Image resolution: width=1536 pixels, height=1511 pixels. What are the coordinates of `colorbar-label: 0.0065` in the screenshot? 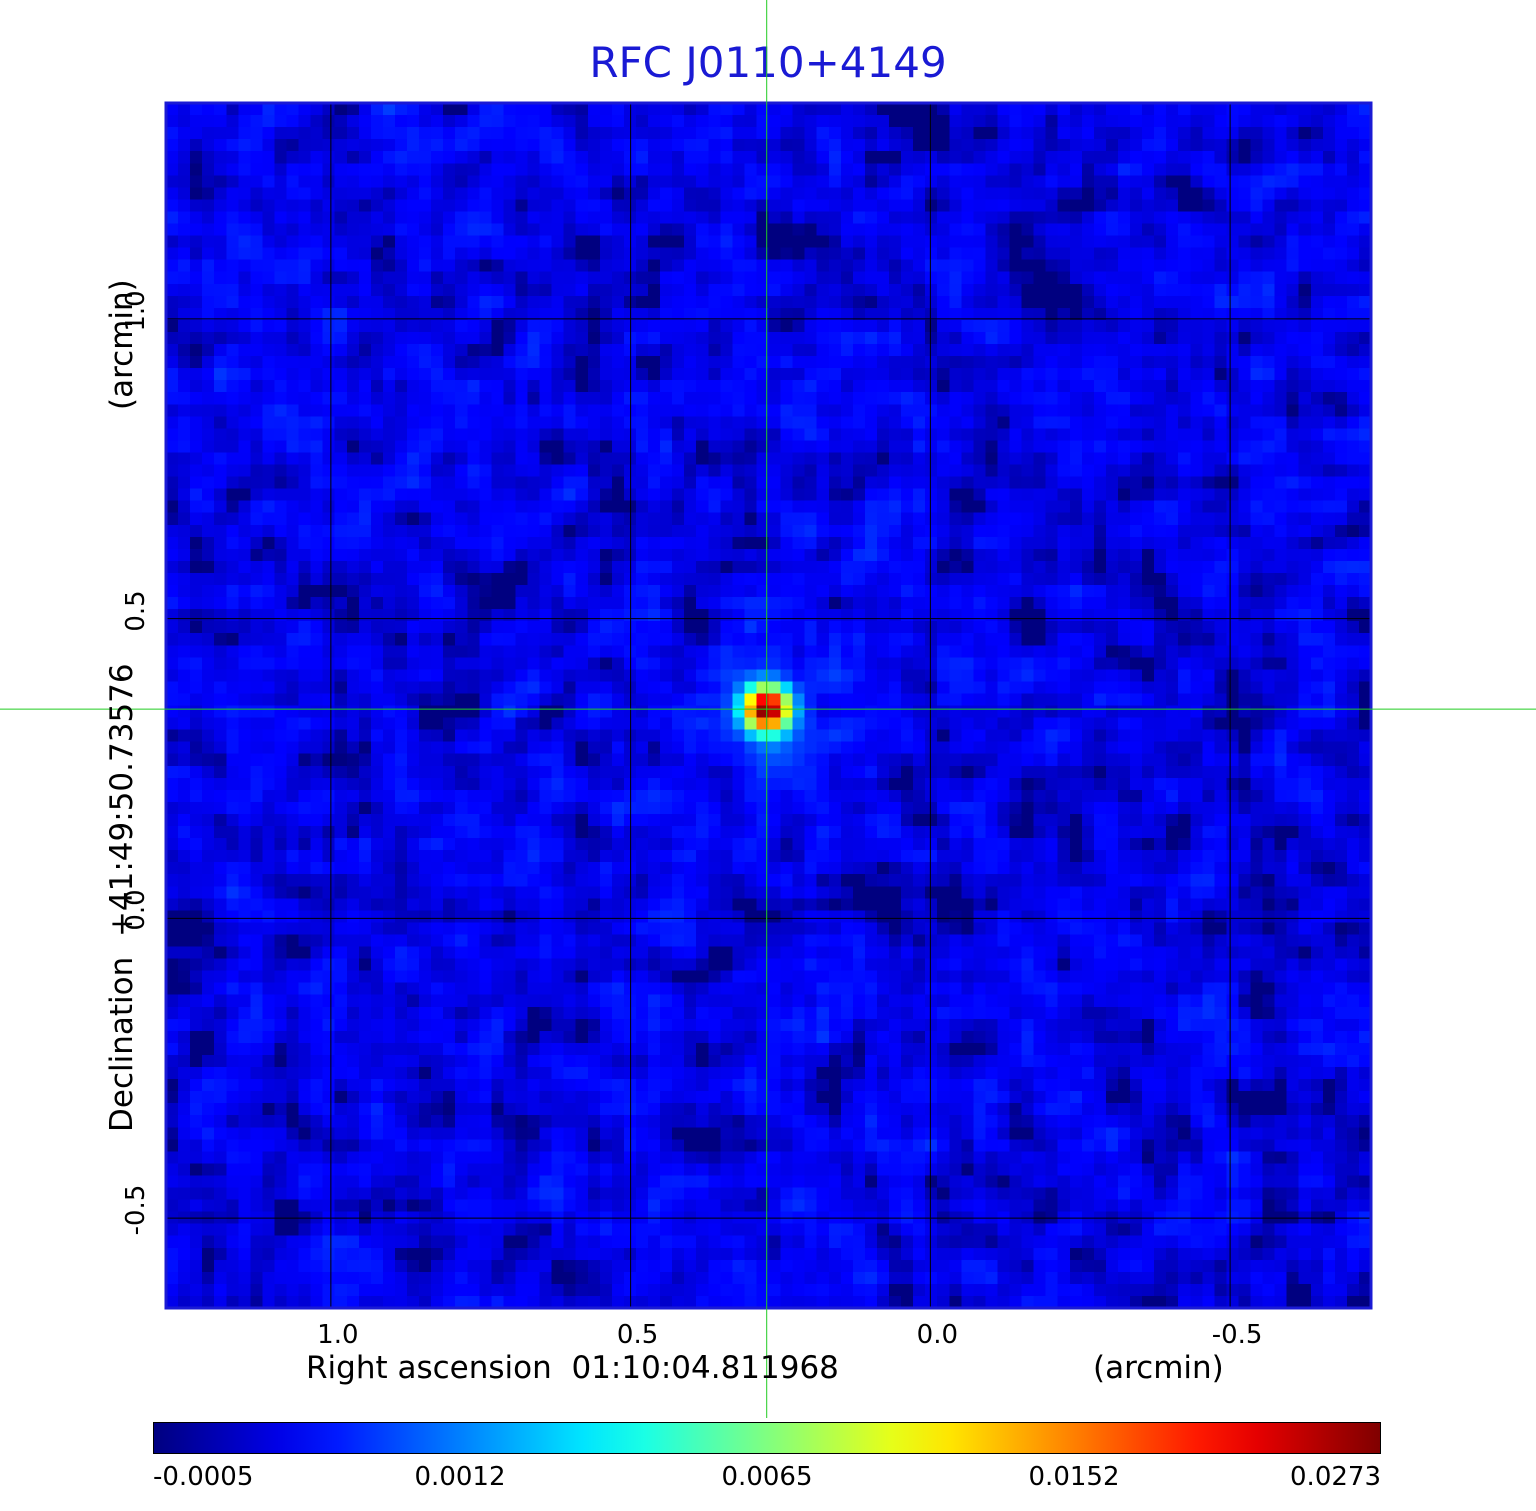 It's located at (767, 1477).